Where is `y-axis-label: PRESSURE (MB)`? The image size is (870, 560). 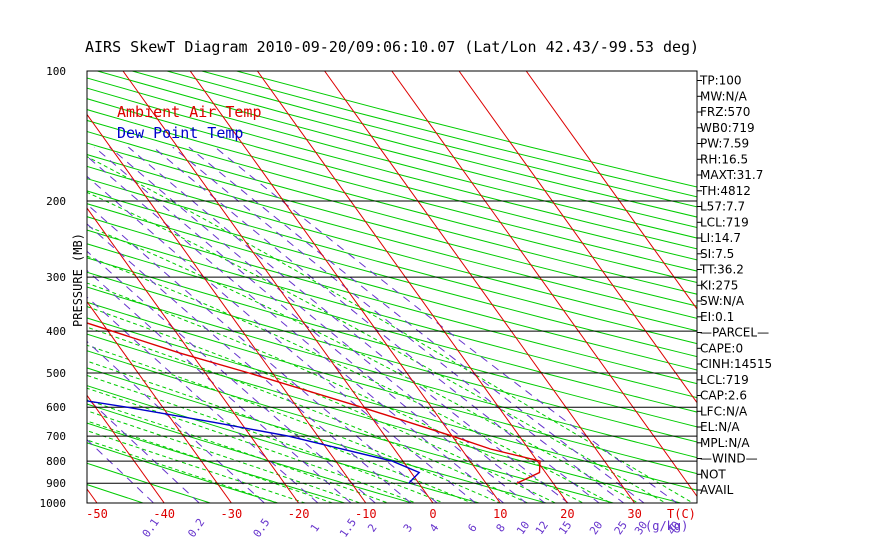 y-axis-label: PRESSURE (MB) is located at coordinates (78, 280).